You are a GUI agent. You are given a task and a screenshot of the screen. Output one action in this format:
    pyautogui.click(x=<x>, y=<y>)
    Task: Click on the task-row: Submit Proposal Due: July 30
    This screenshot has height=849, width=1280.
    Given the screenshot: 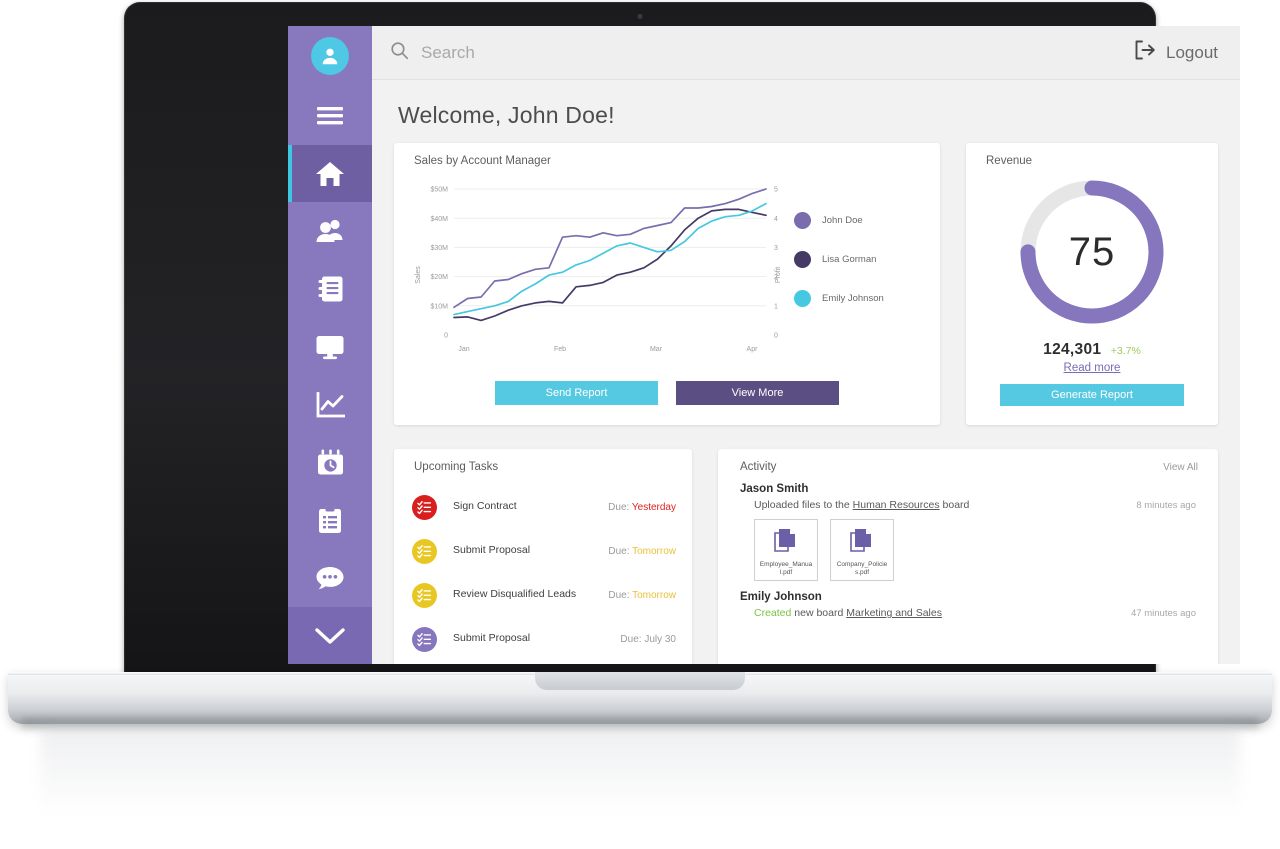 What is the action you would take?
    pyautogui.click(x=543, y=639)
    